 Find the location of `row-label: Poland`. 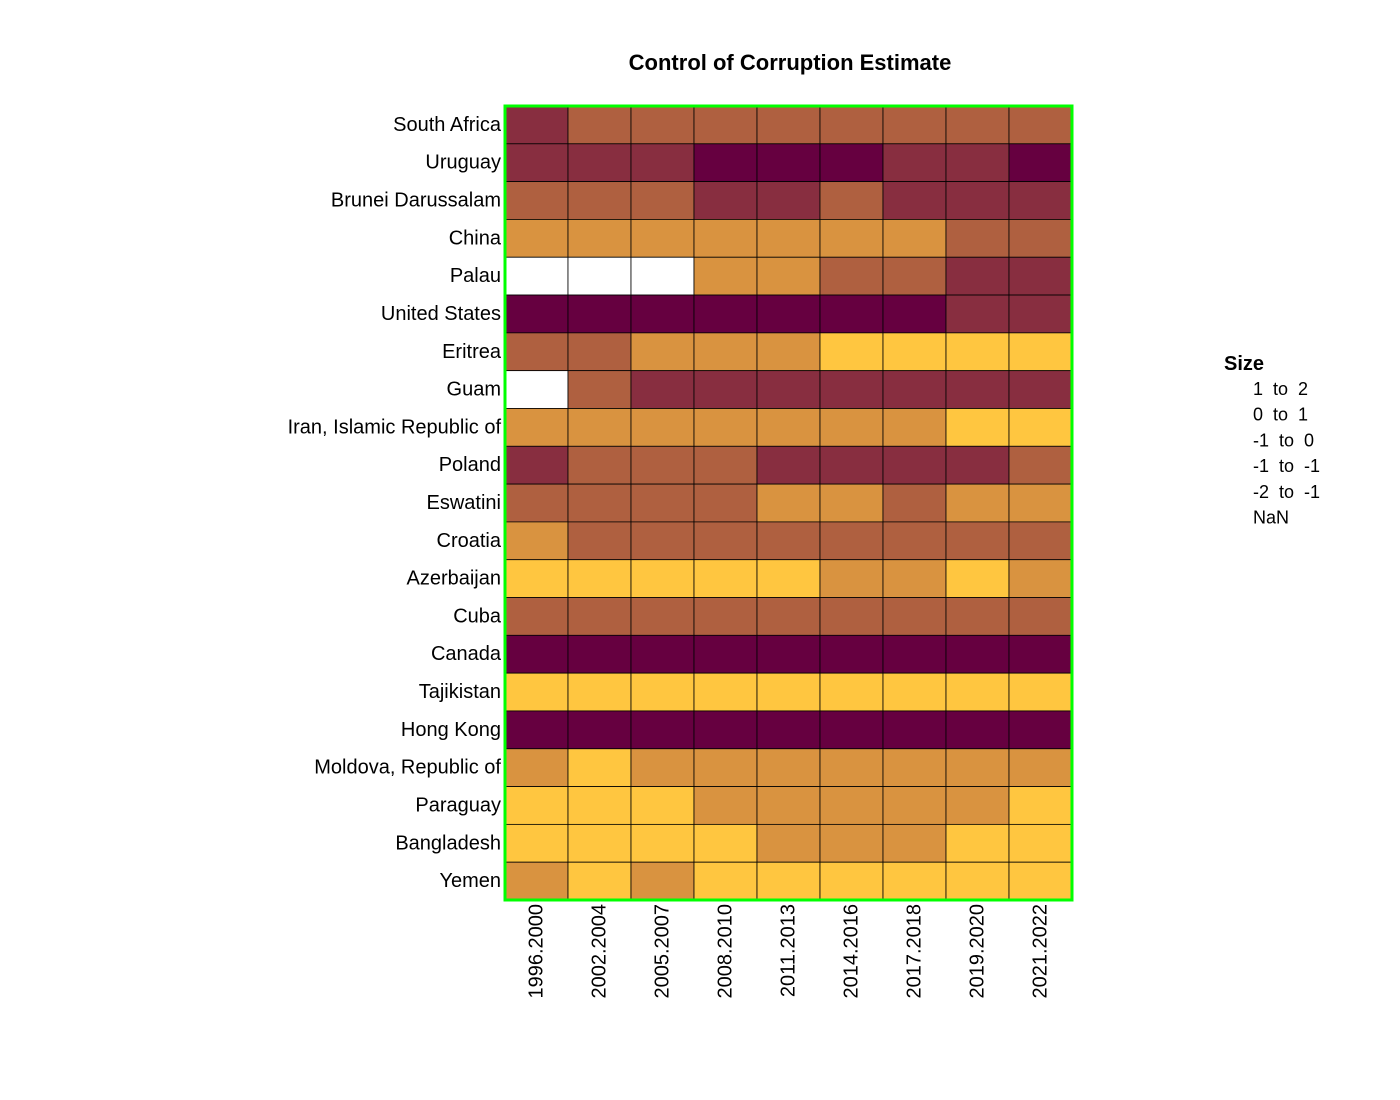

row-label: Poland is located at coordinates (470, 465).